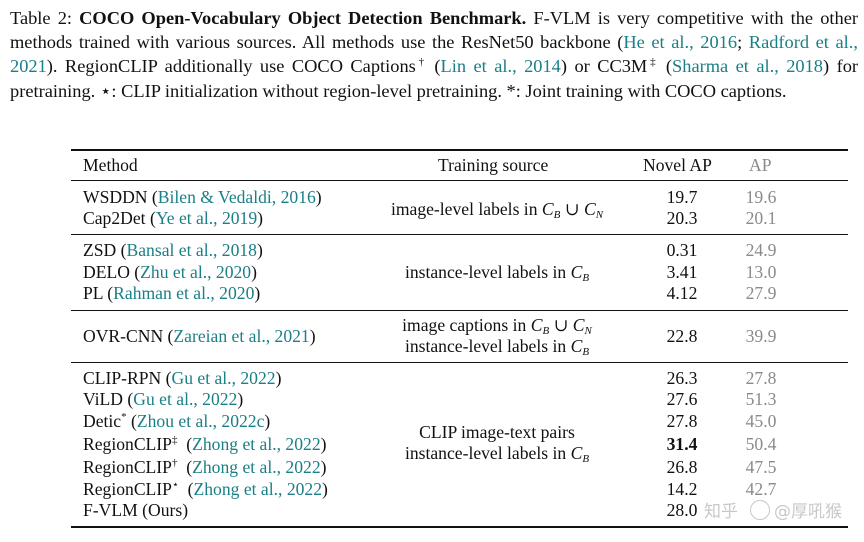 The image size is (864, 542). Describe the element at coordinates (761, 444) in the screenshot. I see `ap-cell: 50.4` at that location.